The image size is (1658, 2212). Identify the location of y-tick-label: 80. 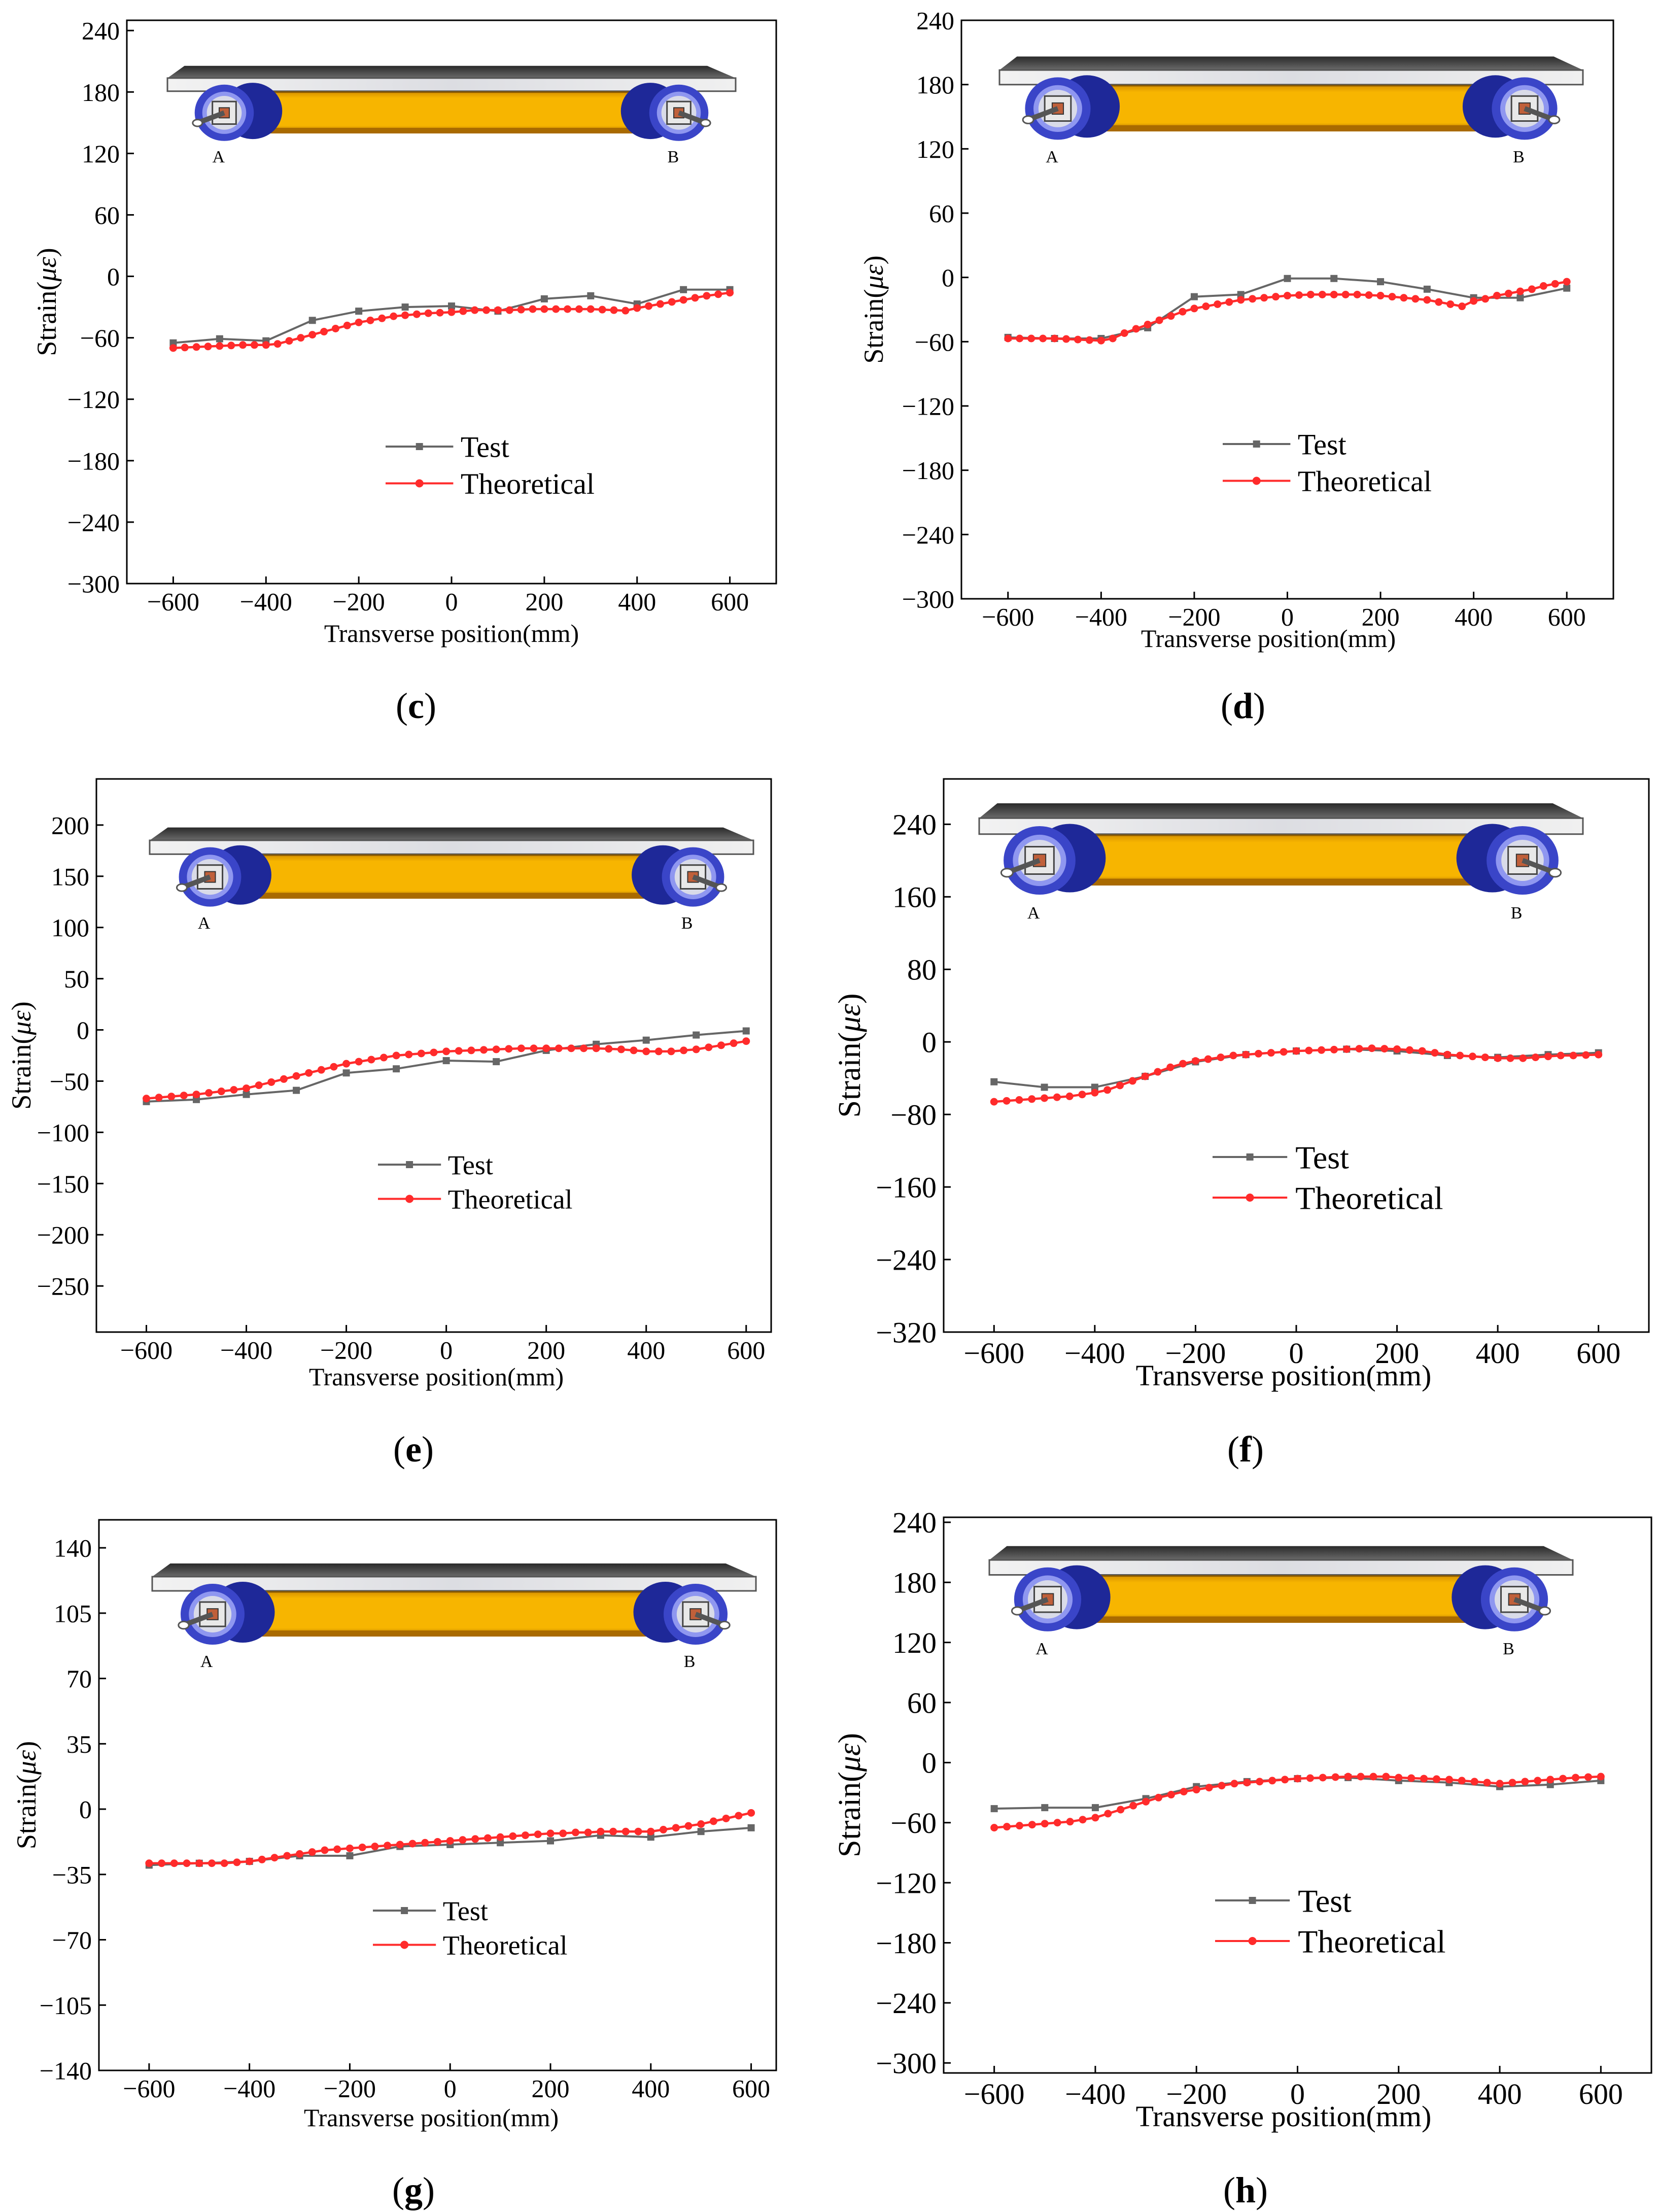
(922, 970).